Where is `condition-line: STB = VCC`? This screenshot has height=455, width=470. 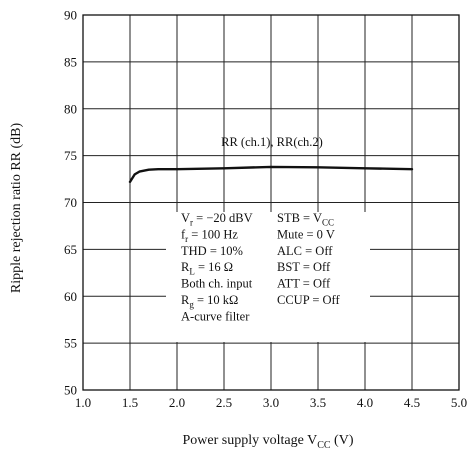
condition-line: STB = VCC is located at coordinates (305, 219).